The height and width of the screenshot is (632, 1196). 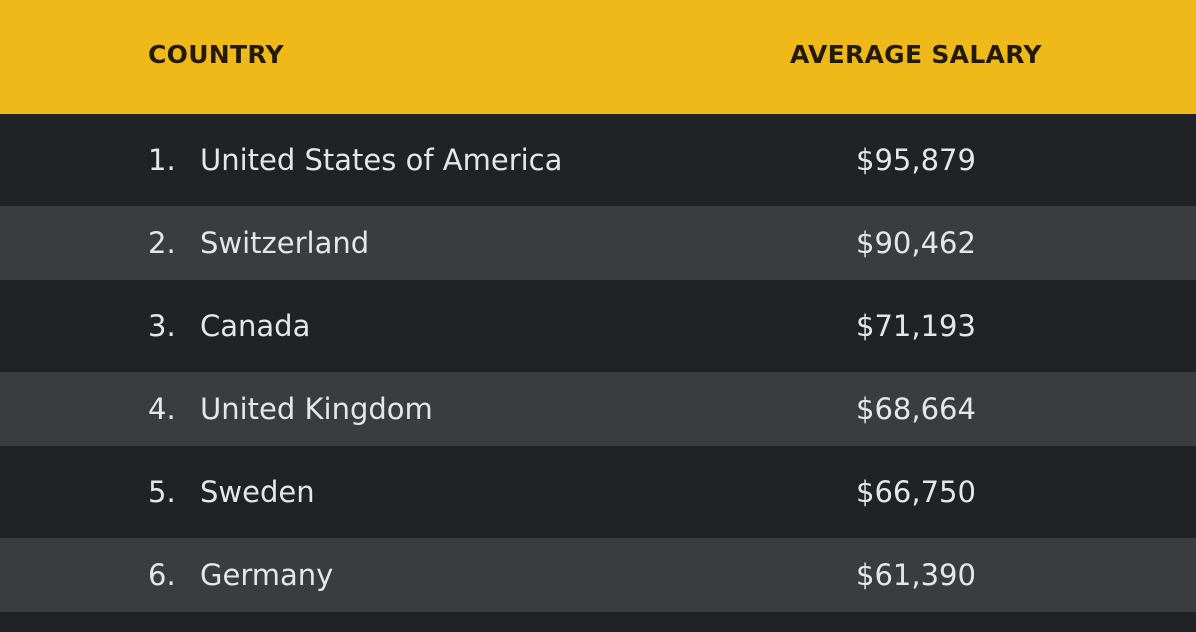 I want to click on row-salary: $66,750, so click(x=916, y=492).